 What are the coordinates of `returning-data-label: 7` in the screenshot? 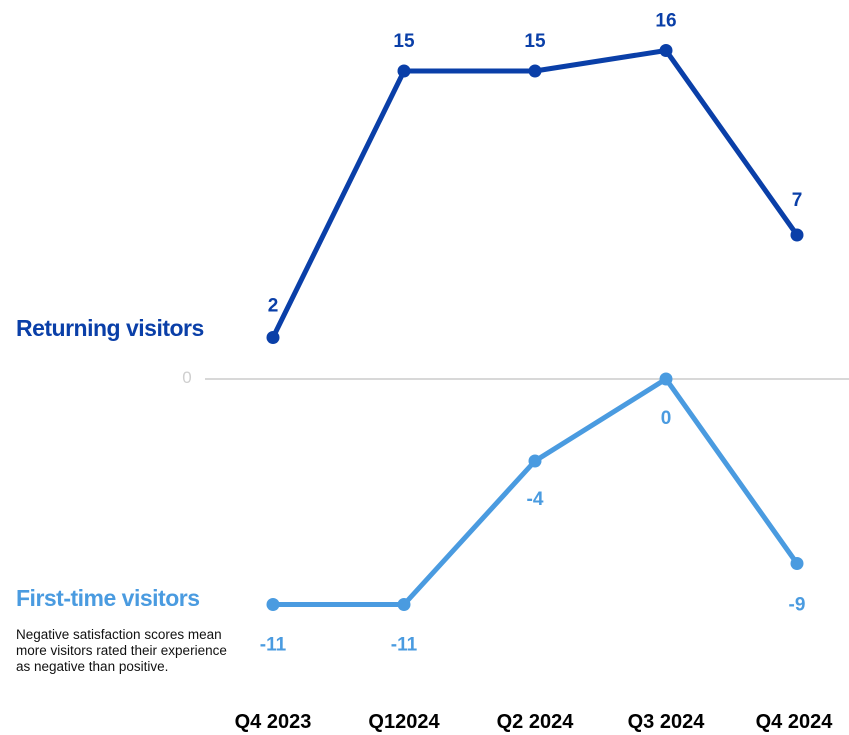 It's located at (797, 200).